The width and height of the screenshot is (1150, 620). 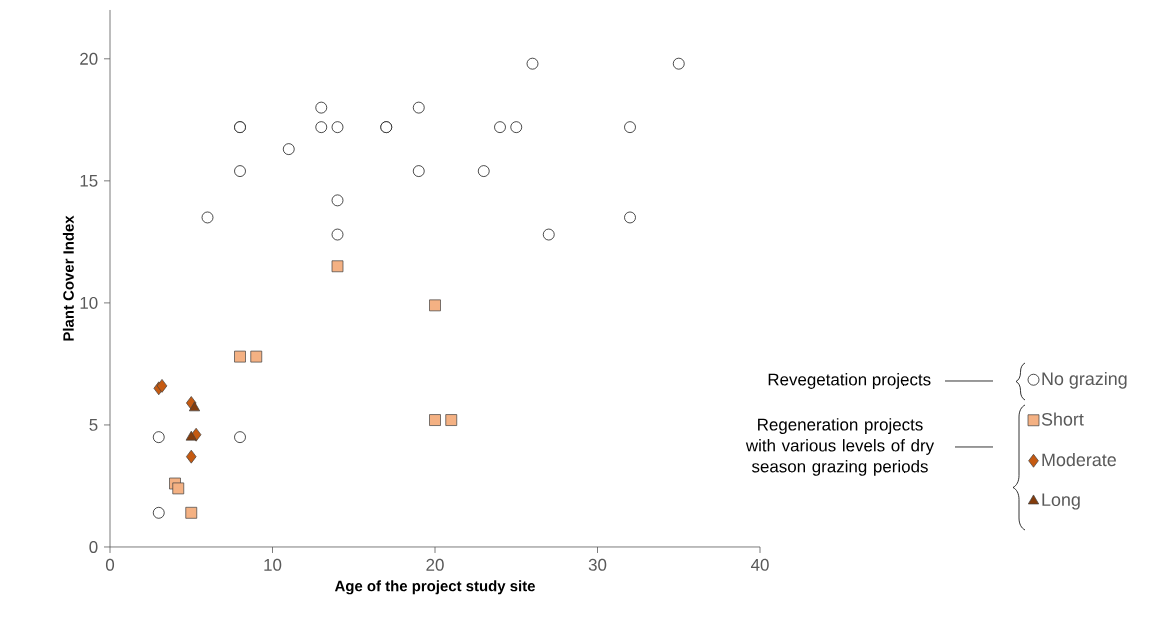 What do you see at coordinates (1079, 460) in the screenshot?
I see `legend-label: Moderate` at bounding box center [1079, 460].